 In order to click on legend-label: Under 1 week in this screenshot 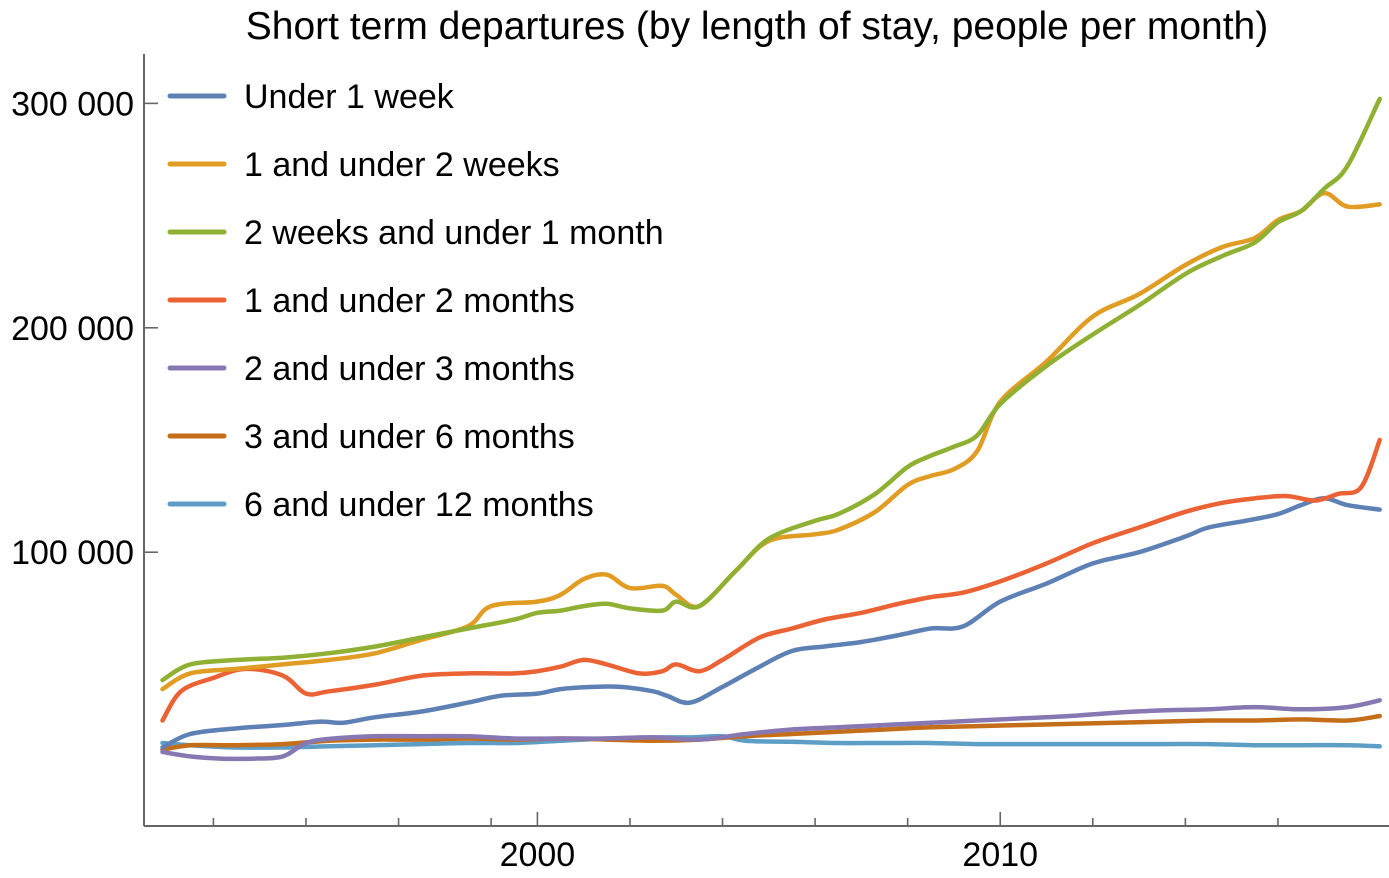, I will do `click(349, 97)`.